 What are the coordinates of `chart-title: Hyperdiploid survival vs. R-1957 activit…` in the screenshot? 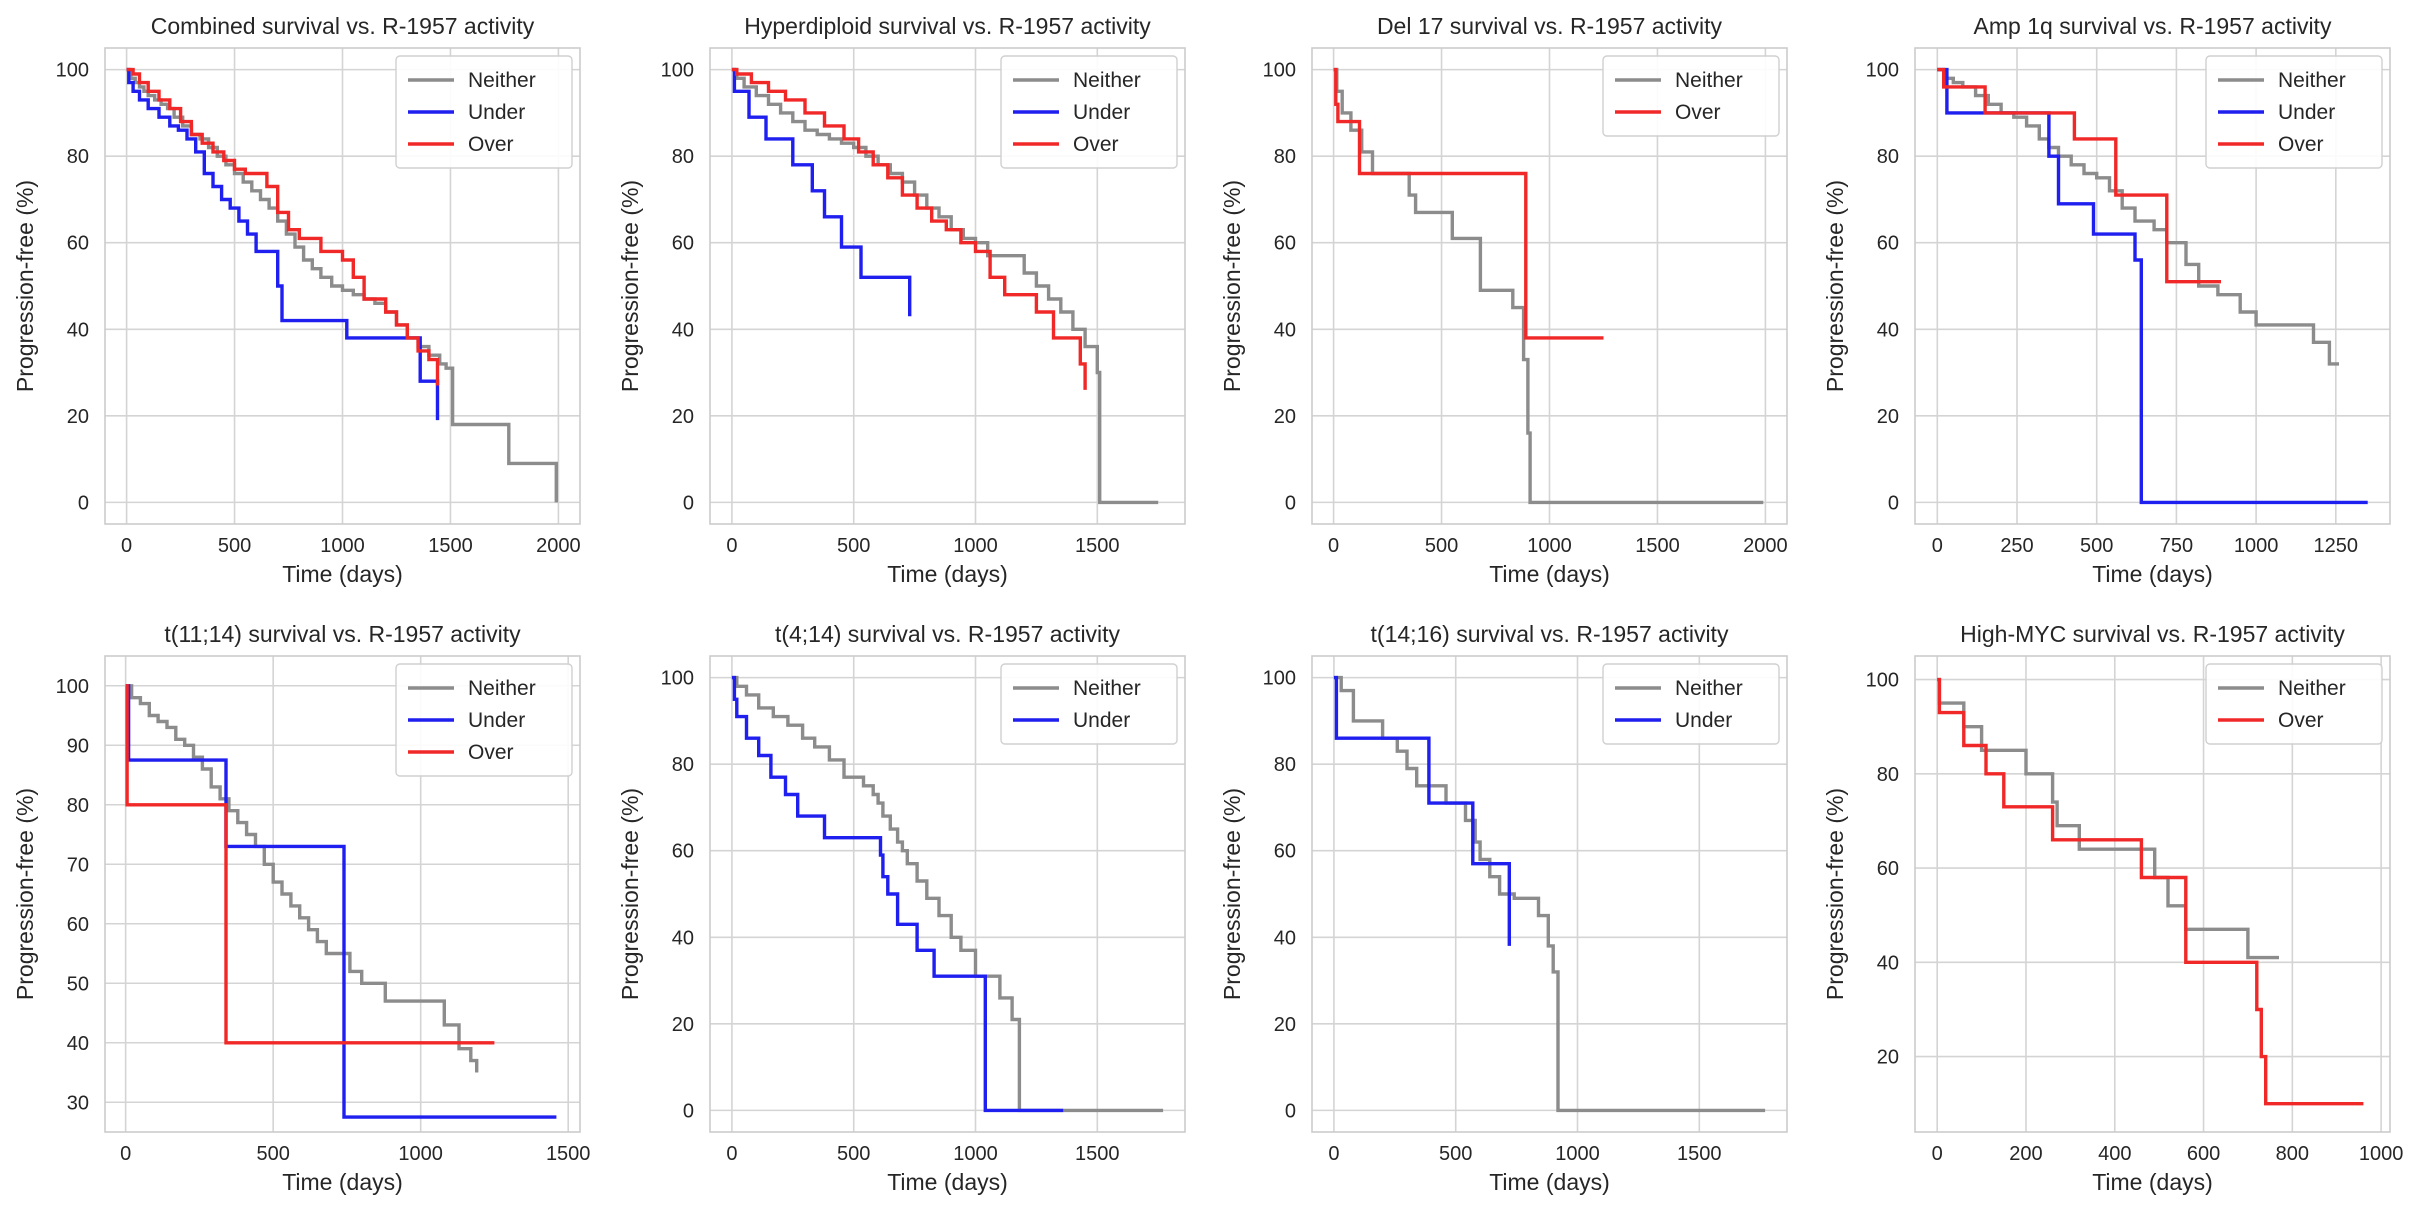 It's located at (947, 26).